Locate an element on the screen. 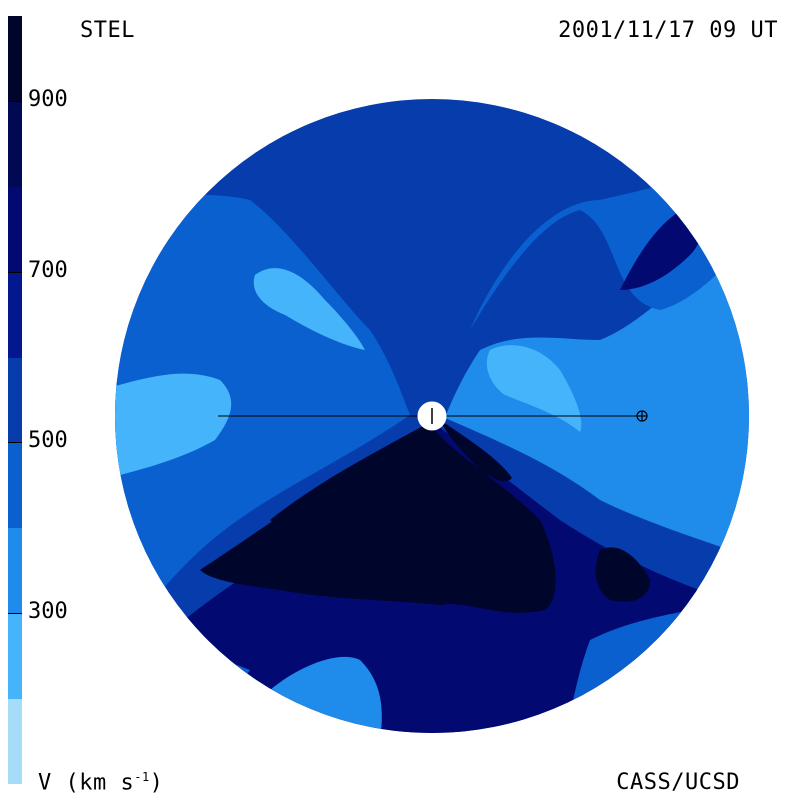 Image resolution: width=800 pixels, height=800 pixels. region-lower-core is located at coordinates (378, 519).